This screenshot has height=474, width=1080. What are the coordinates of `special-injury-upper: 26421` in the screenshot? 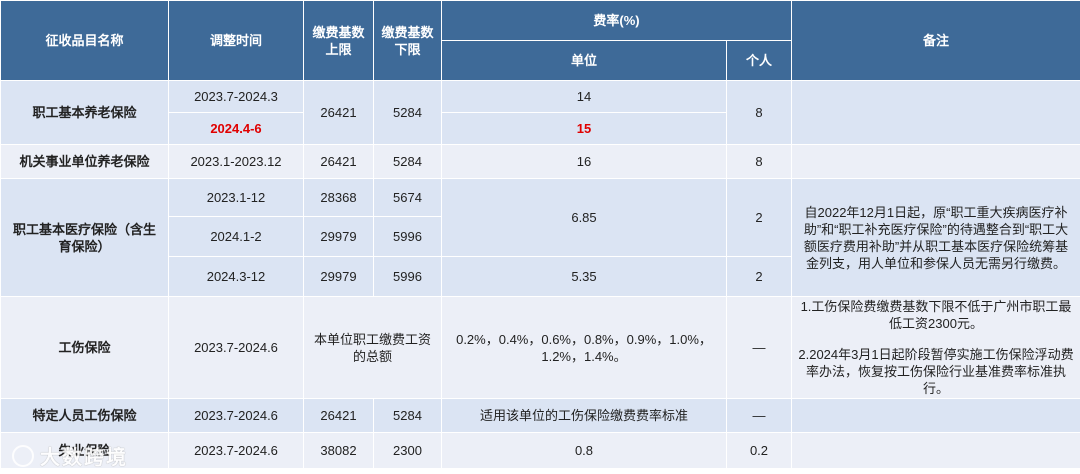 It's located at (338, 415).